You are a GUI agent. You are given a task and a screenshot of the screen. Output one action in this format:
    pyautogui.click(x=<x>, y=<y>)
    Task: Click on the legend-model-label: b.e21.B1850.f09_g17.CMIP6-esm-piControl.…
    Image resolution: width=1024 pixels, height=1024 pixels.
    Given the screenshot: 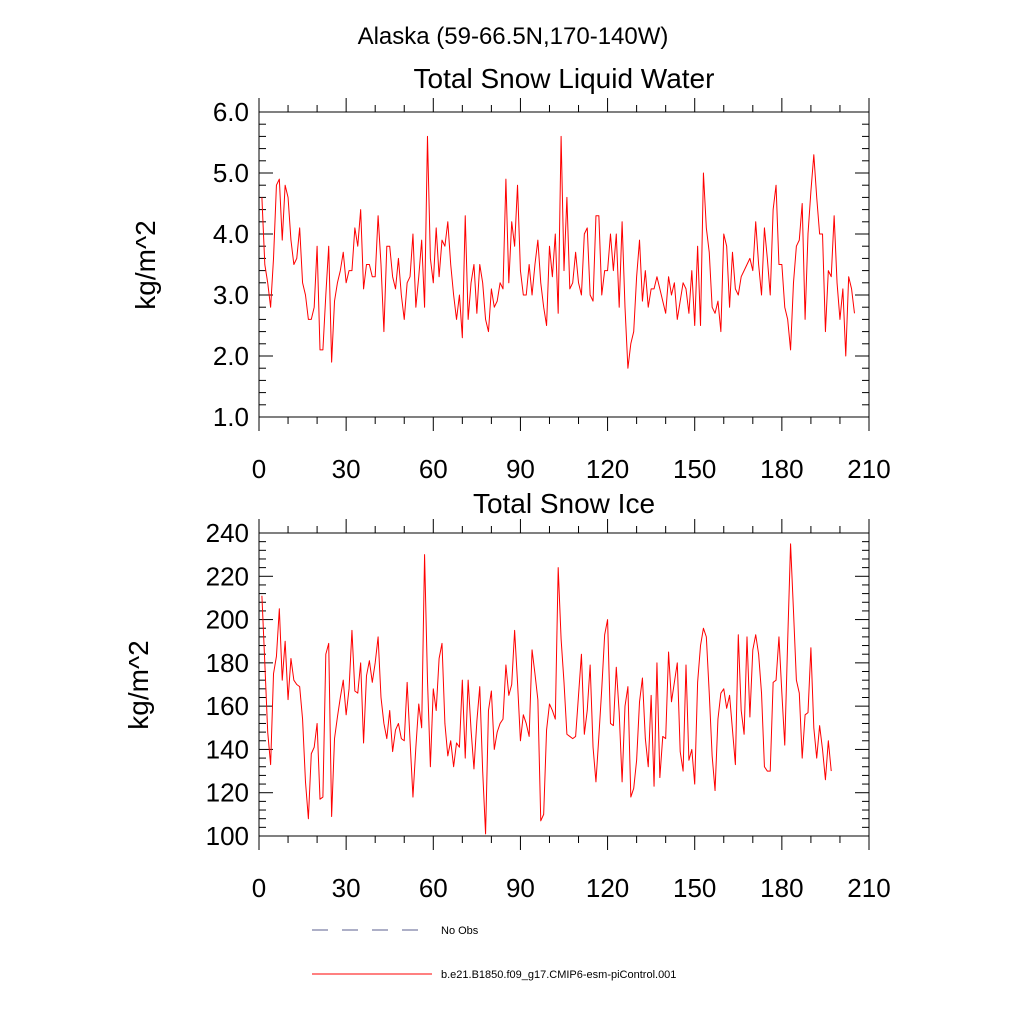 What is the action you would take?
    pyautogui.click(x=558, y=975)
    